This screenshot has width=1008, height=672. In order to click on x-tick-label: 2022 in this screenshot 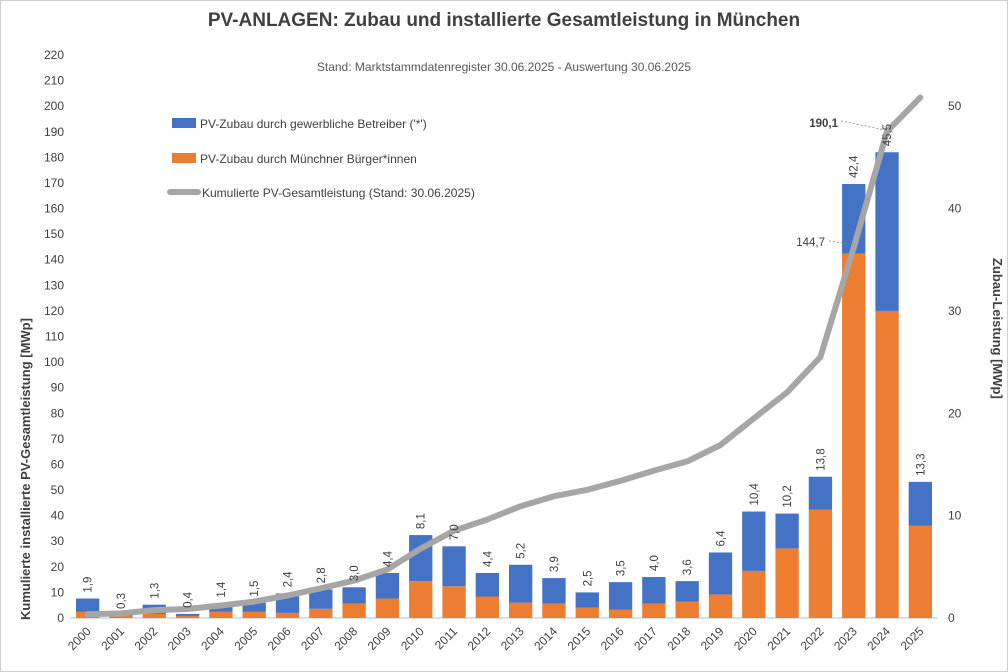, I will do `click(812, 638)`.